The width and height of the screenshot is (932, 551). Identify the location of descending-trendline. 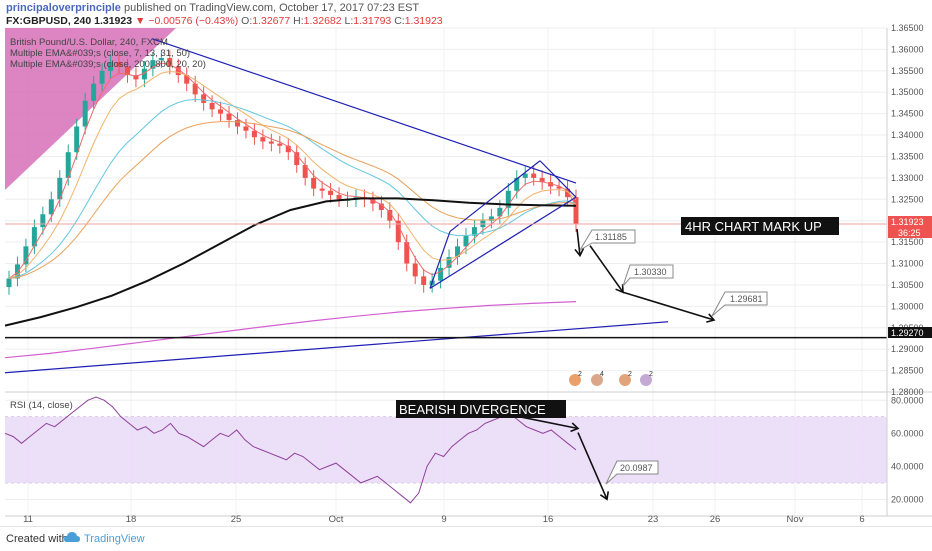
(364, 111).